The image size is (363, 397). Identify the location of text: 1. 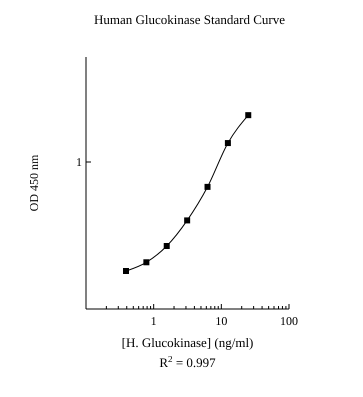
(79, 162).